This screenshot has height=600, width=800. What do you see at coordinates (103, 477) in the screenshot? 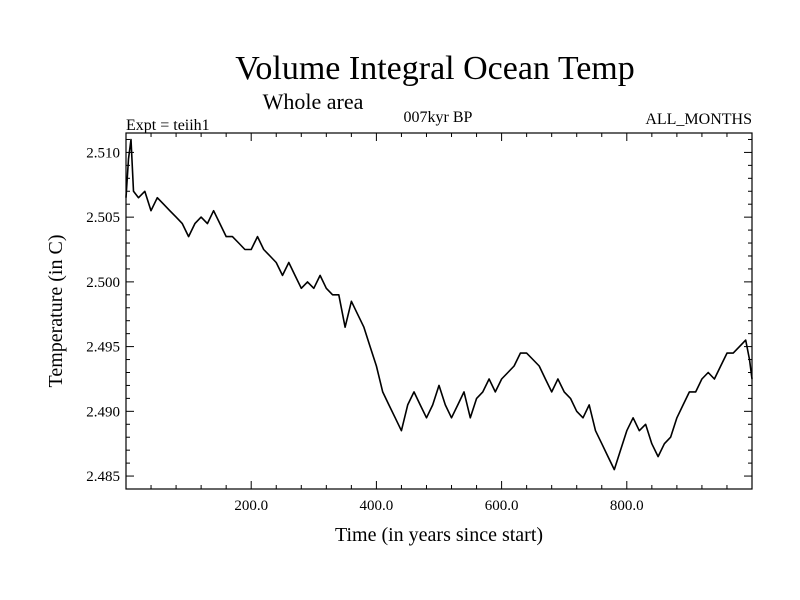
I see `y-tick-label: 2.485` at bounding box center [103, 477].